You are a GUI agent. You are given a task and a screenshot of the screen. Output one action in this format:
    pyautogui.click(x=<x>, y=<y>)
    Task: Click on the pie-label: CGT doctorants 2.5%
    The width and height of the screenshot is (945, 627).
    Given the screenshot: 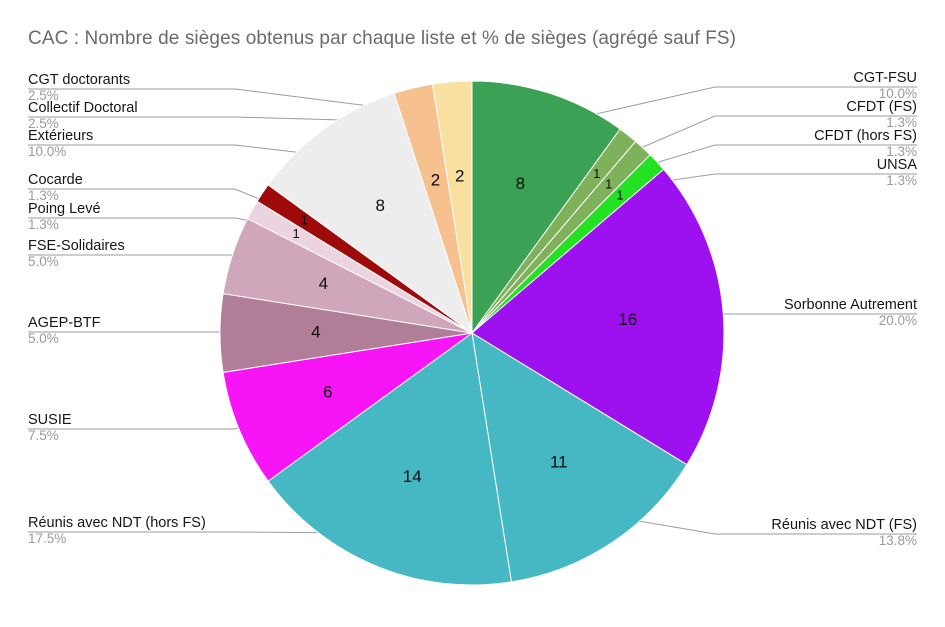 What is the action you would take?
    pyautogui.click(x=79, y=87)
    